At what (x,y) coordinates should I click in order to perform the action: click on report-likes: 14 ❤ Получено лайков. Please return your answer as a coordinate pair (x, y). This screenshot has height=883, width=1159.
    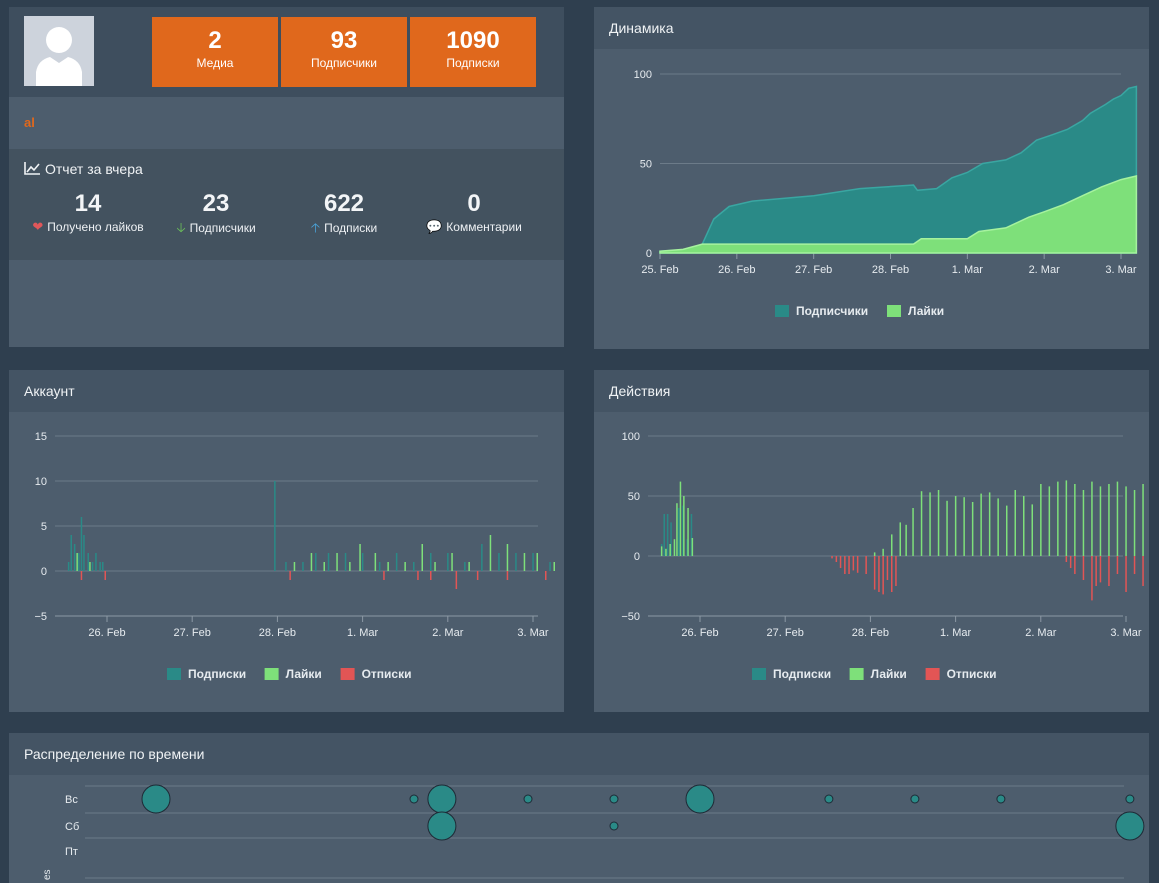
    Looking at the image, I should click on (88, 212).